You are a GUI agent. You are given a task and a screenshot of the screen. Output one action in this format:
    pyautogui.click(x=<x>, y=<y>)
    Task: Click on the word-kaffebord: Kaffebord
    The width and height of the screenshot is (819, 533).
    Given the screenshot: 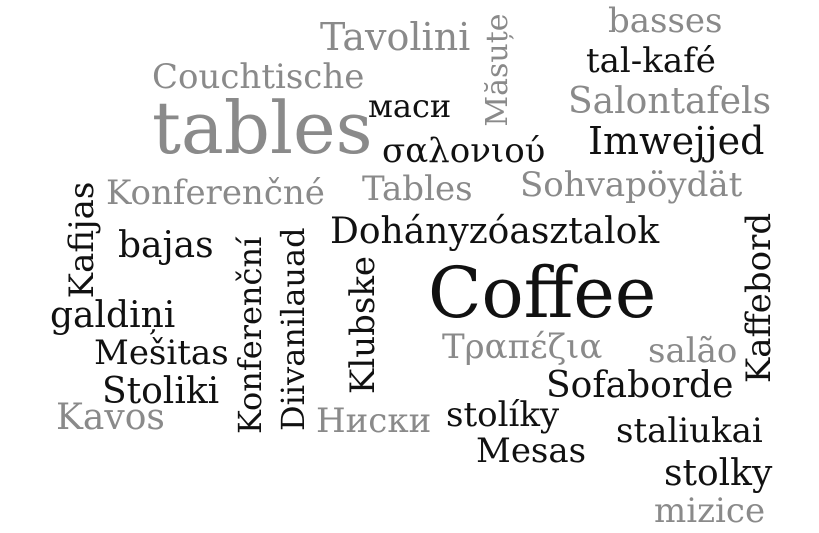 What is the action you would take?
    pyautogui.click(x=759, y=298)
    